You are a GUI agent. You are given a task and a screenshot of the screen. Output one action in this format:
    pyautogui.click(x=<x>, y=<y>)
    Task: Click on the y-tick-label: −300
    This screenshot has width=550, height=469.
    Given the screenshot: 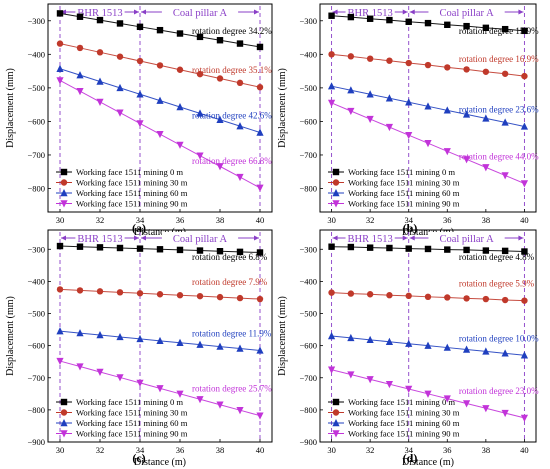 What is the action you would take?
    pyautogui.click(x=36, y=21)
    